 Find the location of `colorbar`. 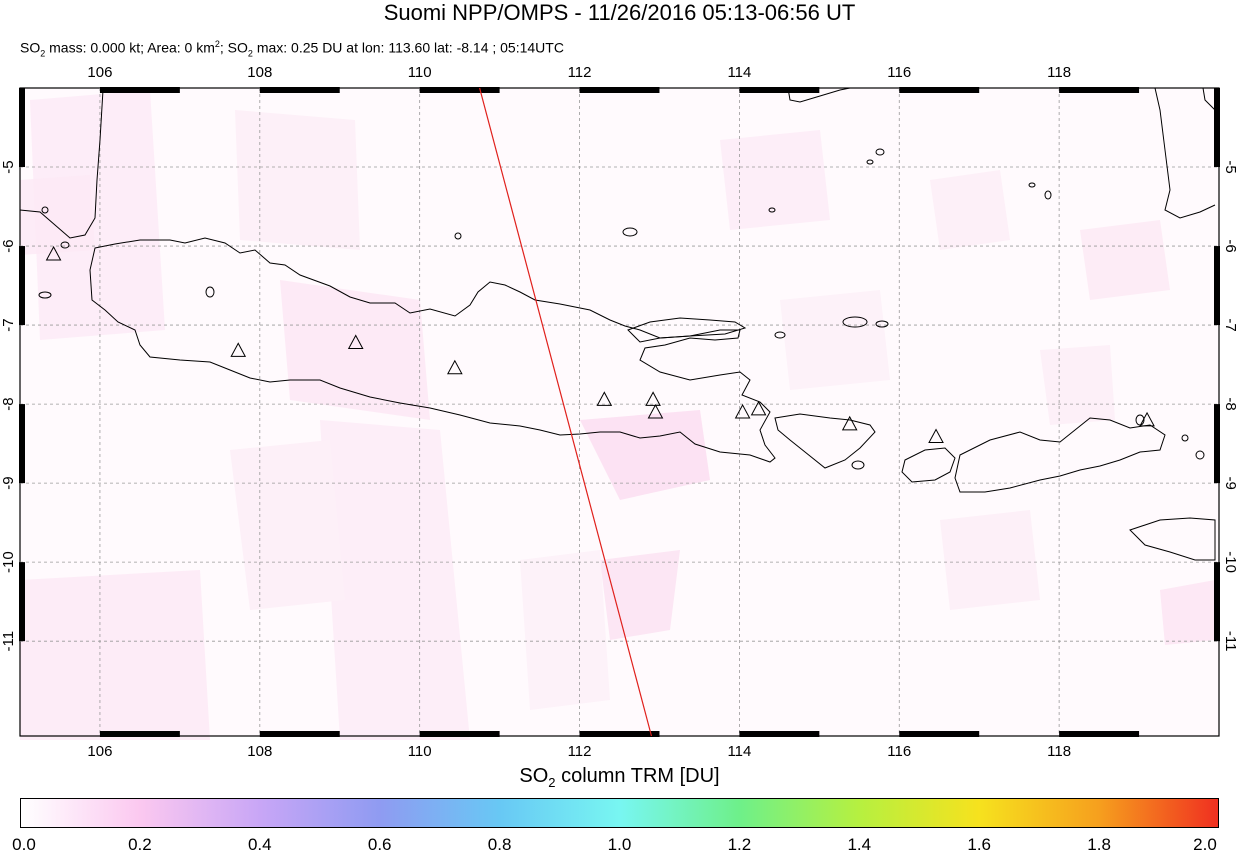

colorbar is located at coordinates (619, 813).